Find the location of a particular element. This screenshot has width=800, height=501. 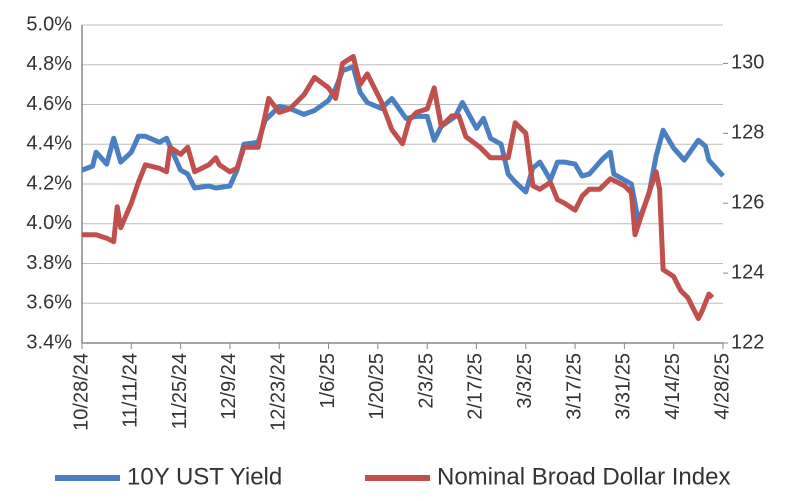

y-tick-label: 4.8% is located at coordinates (49, 64).